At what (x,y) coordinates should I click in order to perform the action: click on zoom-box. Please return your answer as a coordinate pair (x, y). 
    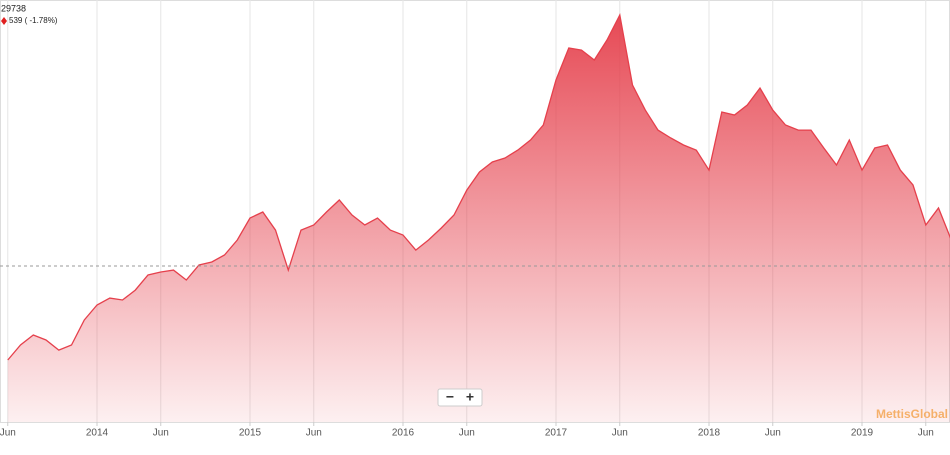
    Looking at the image, I should click on (460, 397).